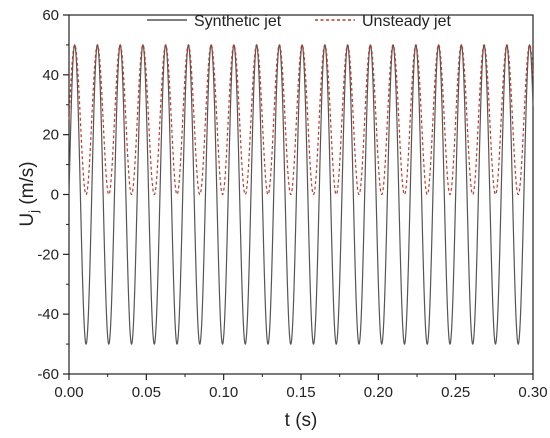 The height and width of the screenshot is (438, 550). What do you see at coordinates (33, 212) in the screenshot?
I see `y-axis-title-sub: j` at bounding box center [33, 212].